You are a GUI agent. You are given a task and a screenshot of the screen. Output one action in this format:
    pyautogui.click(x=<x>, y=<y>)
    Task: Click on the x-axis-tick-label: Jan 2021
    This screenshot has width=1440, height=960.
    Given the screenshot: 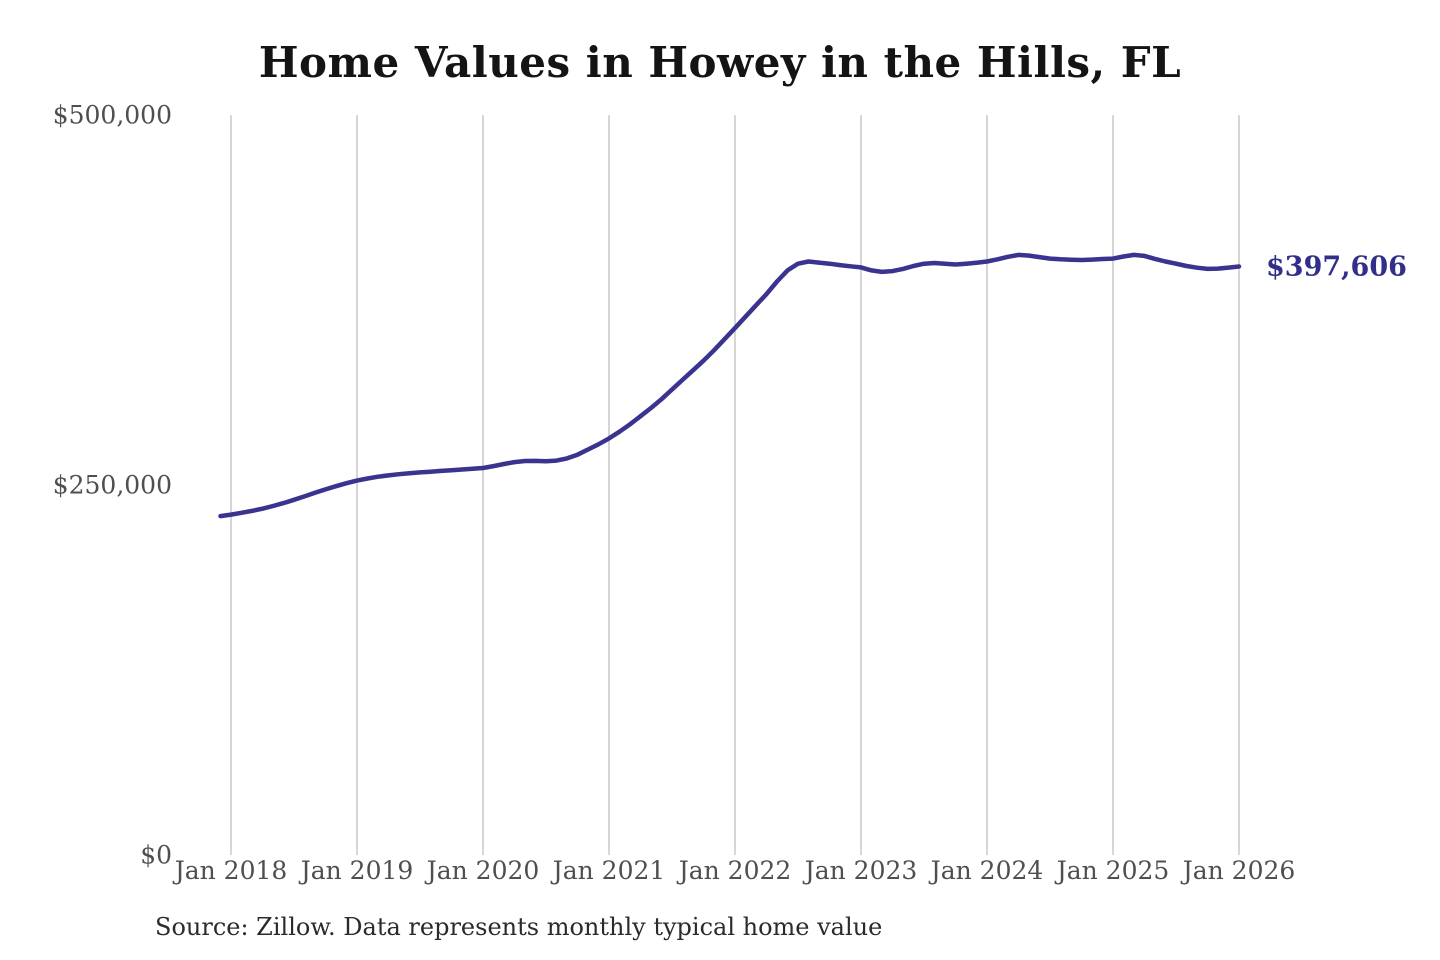 What is the action you would take?
    pyautogui.click(x=609, y=870)
    